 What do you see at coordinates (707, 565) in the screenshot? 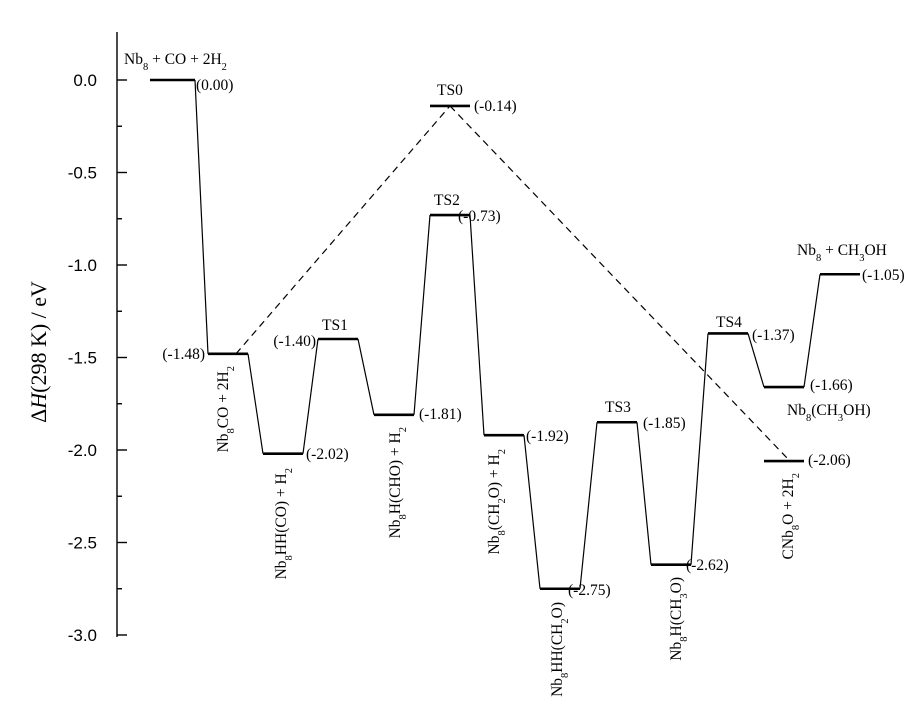
I see `value-L6: (-2.62)` at bounding box center [707, 565].